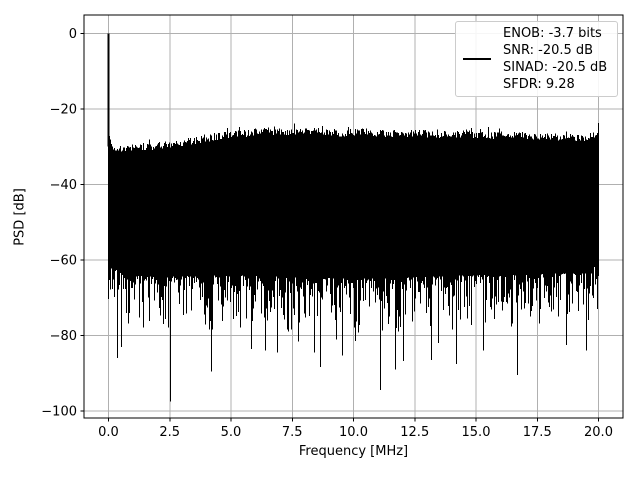  What do you see at coordinates (20, 216) in the screenshot?
I see `y-axis-label: PSD [dB]` at bounding box center [20, 216].